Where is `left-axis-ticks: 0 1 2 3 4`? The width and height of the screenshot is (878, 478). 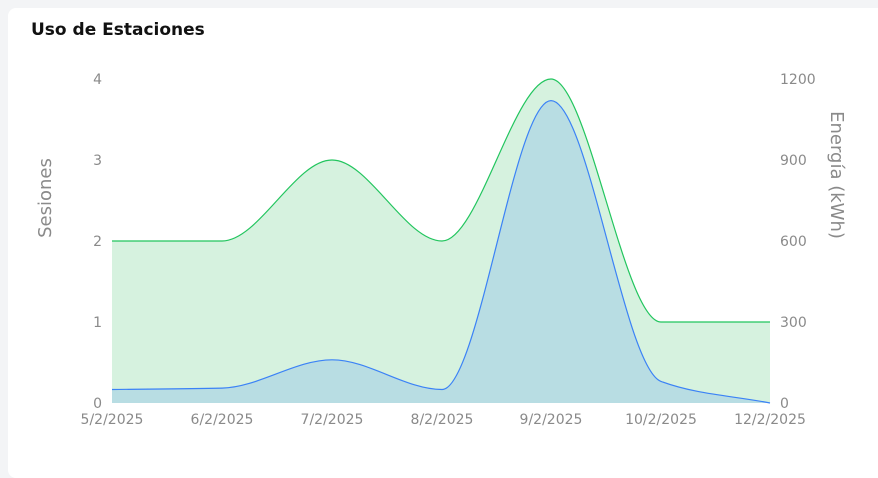
left-axis-ticks: 0 1 2 3 4 is located at coordinates (97, 242).